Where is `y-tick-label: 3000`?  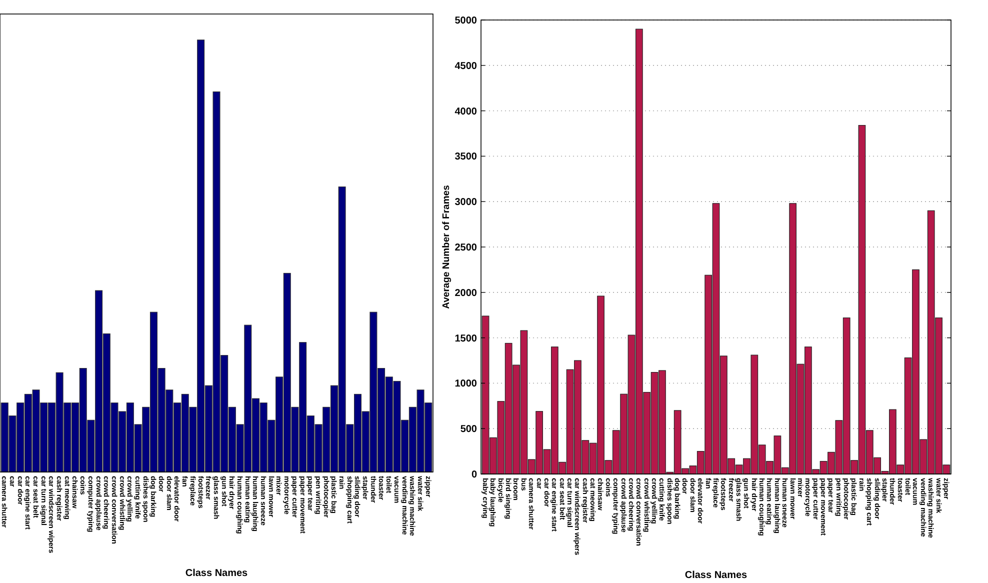
y-tick-label: 3000 is located at coordinates (466, 202).